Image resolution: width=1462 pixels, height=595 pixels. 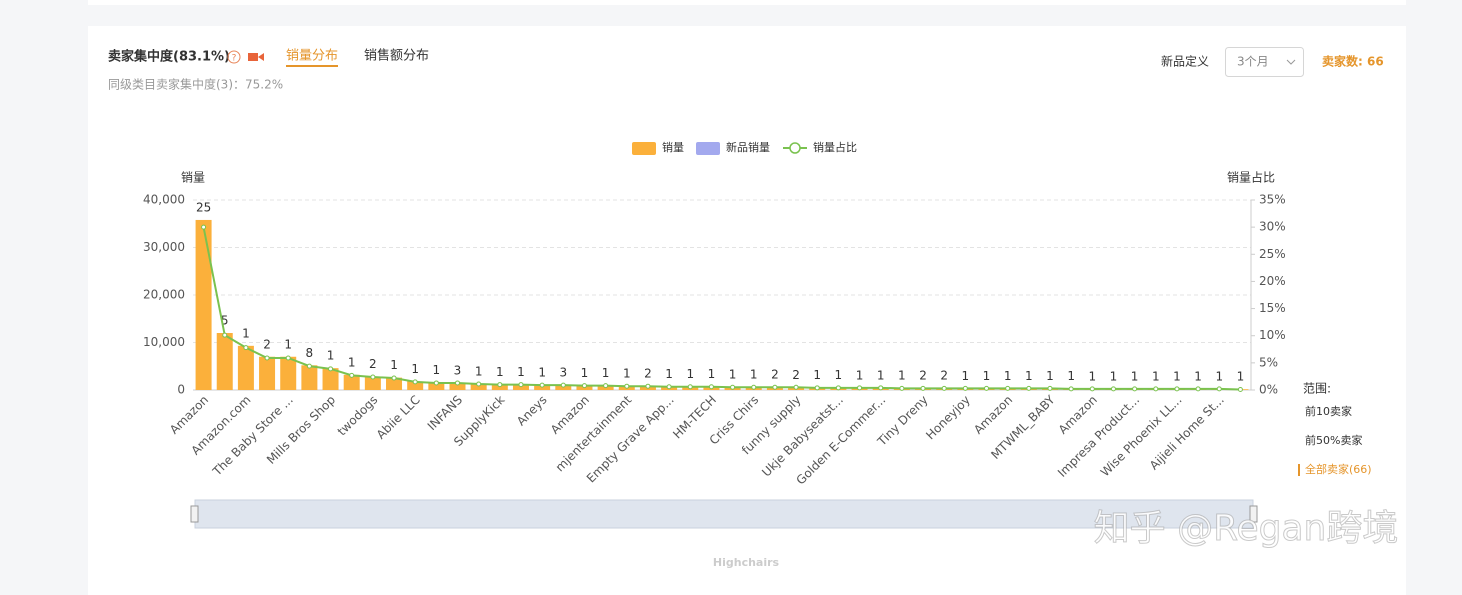 I want to click on y2-tick-label: 5%, so click(x=1268, y=362).